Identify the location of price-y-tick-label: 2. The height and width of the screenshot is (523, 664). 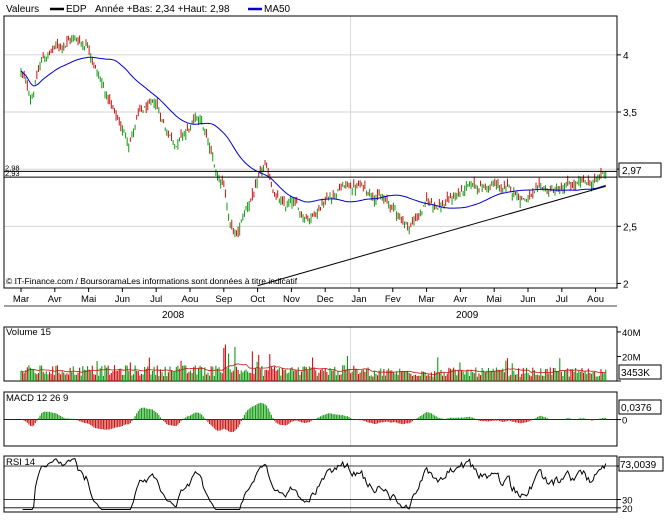
(626, 284).